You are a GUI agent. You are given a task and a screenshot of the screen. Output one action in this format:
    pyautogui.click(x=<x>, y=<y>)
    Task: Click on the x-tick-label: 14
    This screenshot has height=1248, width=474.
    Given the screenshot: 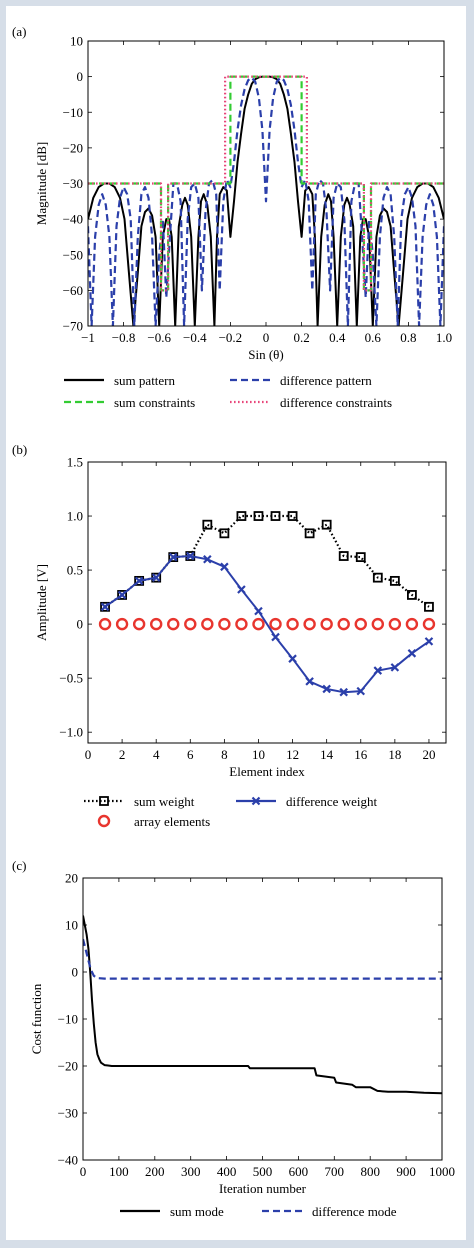 What is the action you would take?
    pyautogui.click(x=327, y=754)
    